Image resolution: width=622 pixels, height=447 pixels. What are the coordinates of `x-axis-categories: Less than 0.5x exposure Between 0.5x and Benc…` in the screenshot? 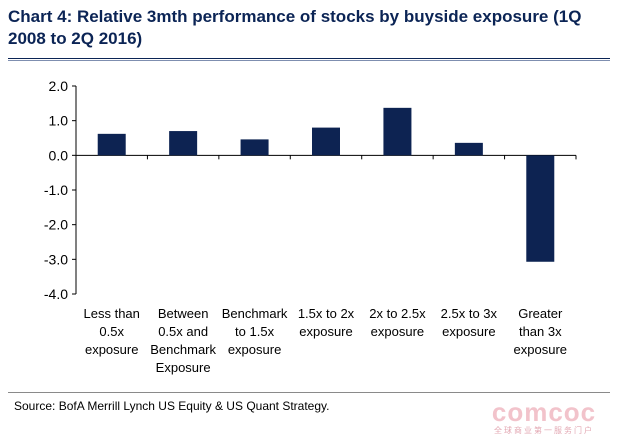 It's located at (326, 340).